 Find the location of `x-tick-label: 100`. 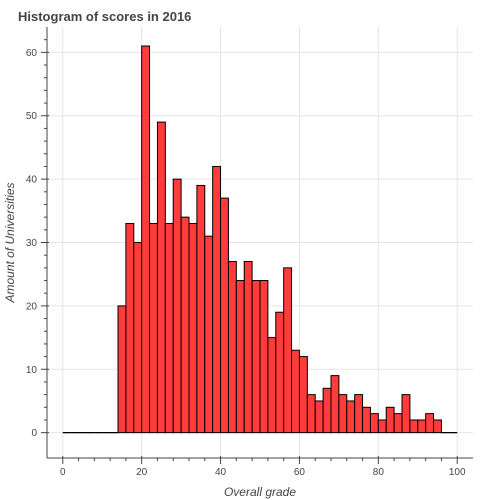

x-tick-label: 100 is located at coordinates (457, 472).